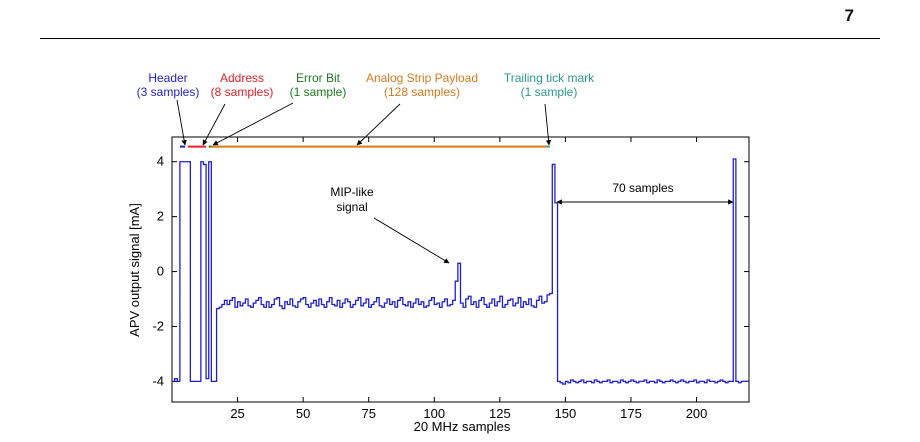  I want to click on label-payload: Analog Strip Payload, so click(422, 78).